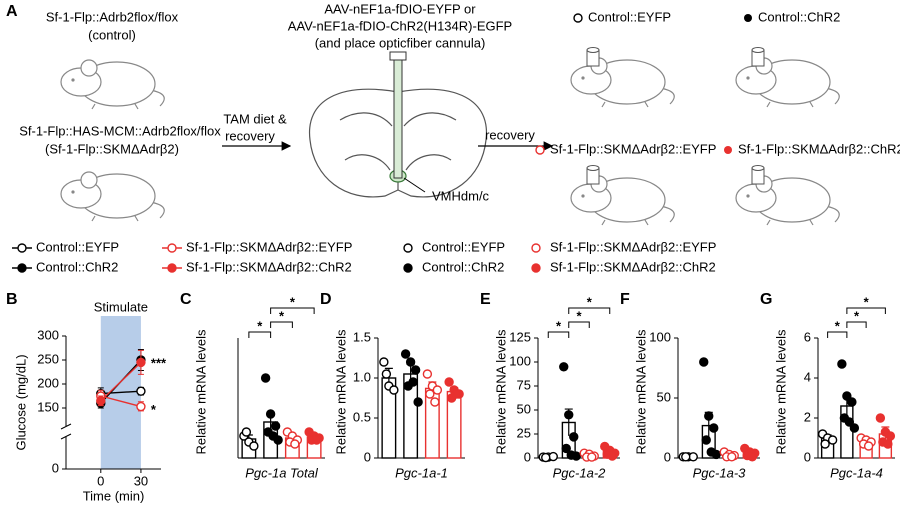  What do you see at coordinates (400, 25) in the screenshot?
I see `injection-label: AAV-nEF1a-fDIO-ChR2(H134R)-EGFP` at bounding box center [400, 25].